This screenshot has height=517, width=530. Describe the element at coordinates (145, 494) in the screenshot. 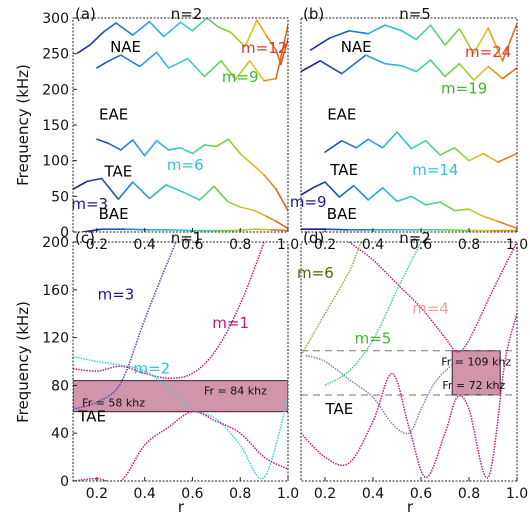

I see `x-tick-label: 0.4` at that location.